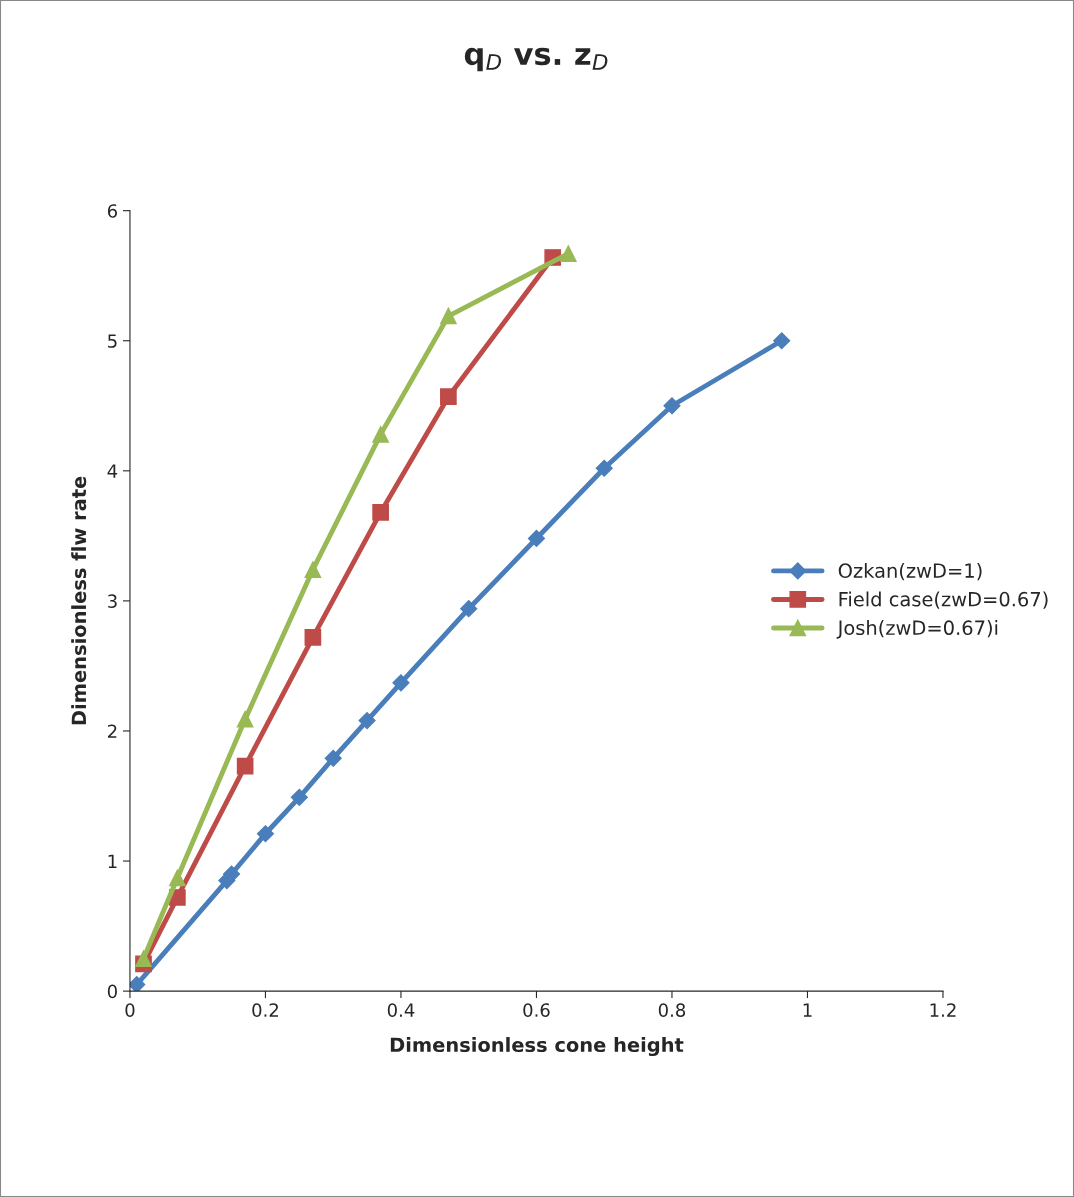 Image resolution: width=1074 pixels, height=1197 pixels. What do you see at coordinates (943, 600) in the screenshot?
I see `legend-label: Field case(zwD=0.67)` at bounding box center [943, 600].